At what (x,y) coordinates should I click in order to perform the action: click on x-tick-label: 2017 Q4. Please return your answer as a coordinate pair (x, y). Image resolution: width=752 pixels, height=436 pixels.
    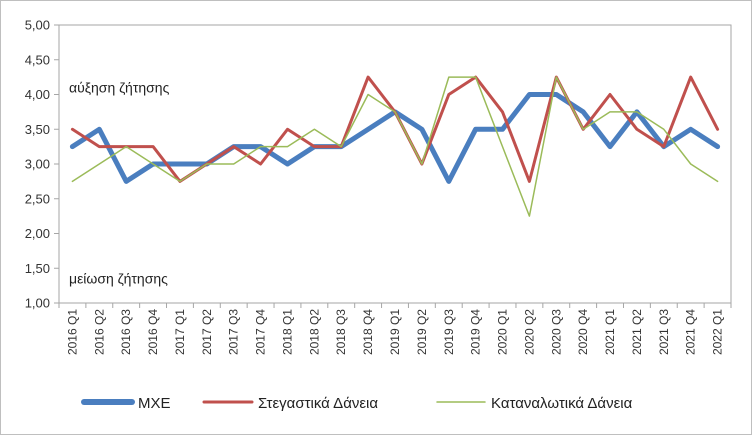
    Looking at the image, I should click on (261, 332).